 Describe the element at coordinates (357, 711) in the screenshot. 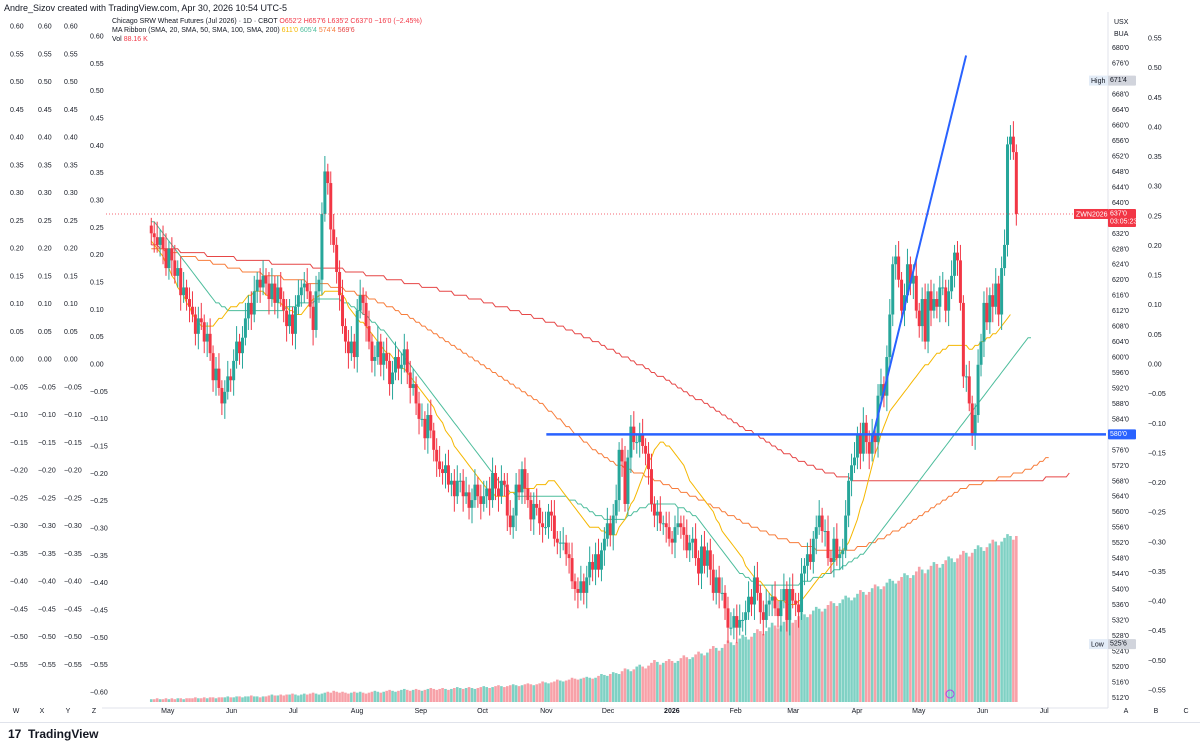

I see `time-axis-month: Aug` at that location.